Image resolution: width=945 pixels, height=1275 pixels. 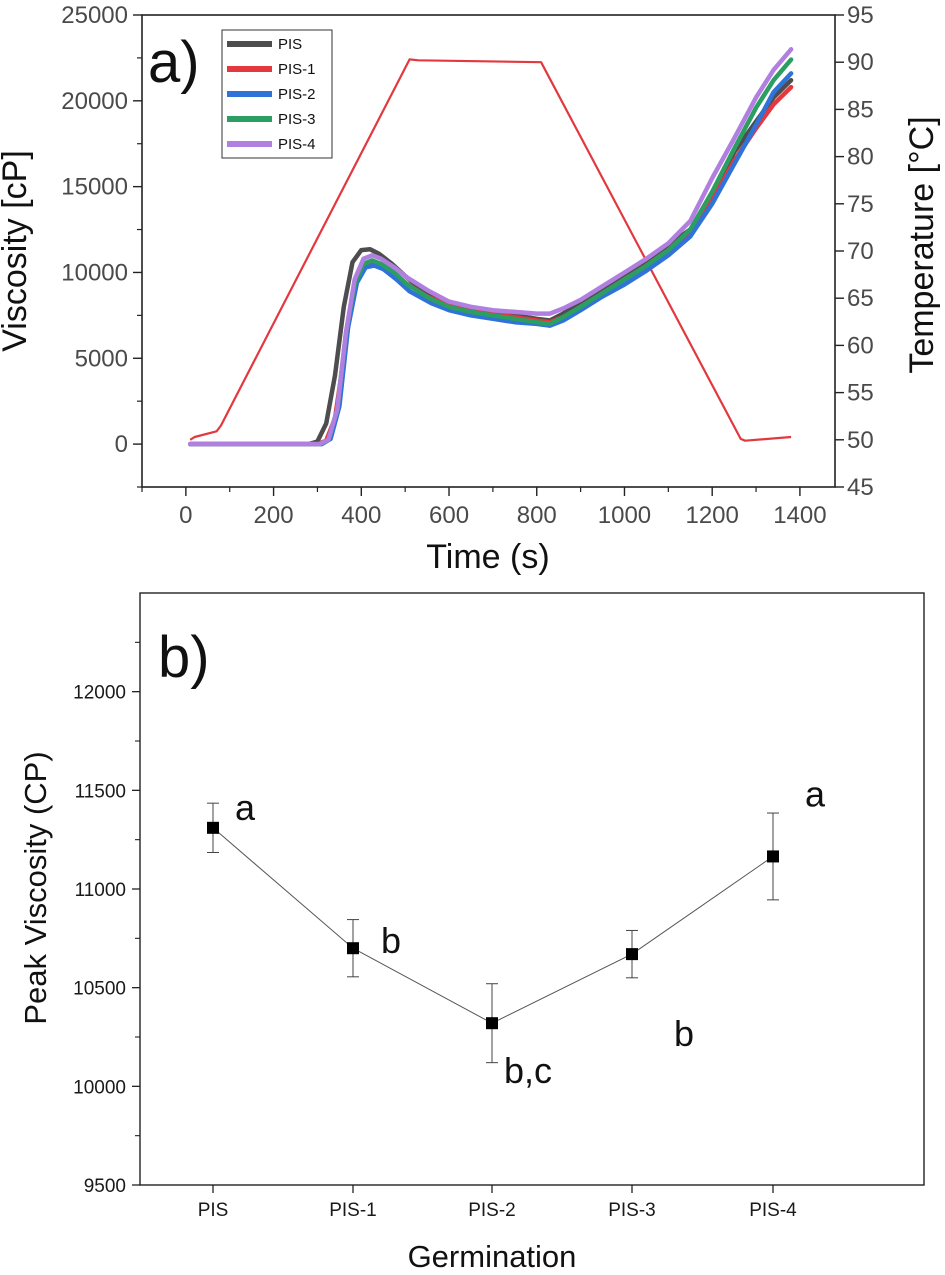 What do you see at coordinates (528, 1070) in the screenshot?
I see `significance-label: b,c` at bounding box center [528, 1070].